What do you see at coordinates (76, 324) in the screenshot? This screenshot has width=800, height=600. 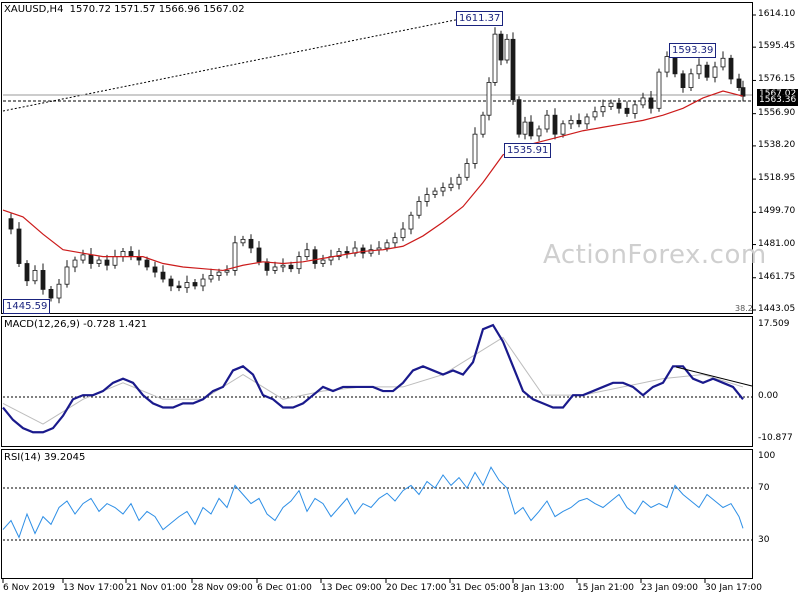 I see `macd-title: MACD(12,26,9) -0.728 1.421` at bounding box center [76, 324].